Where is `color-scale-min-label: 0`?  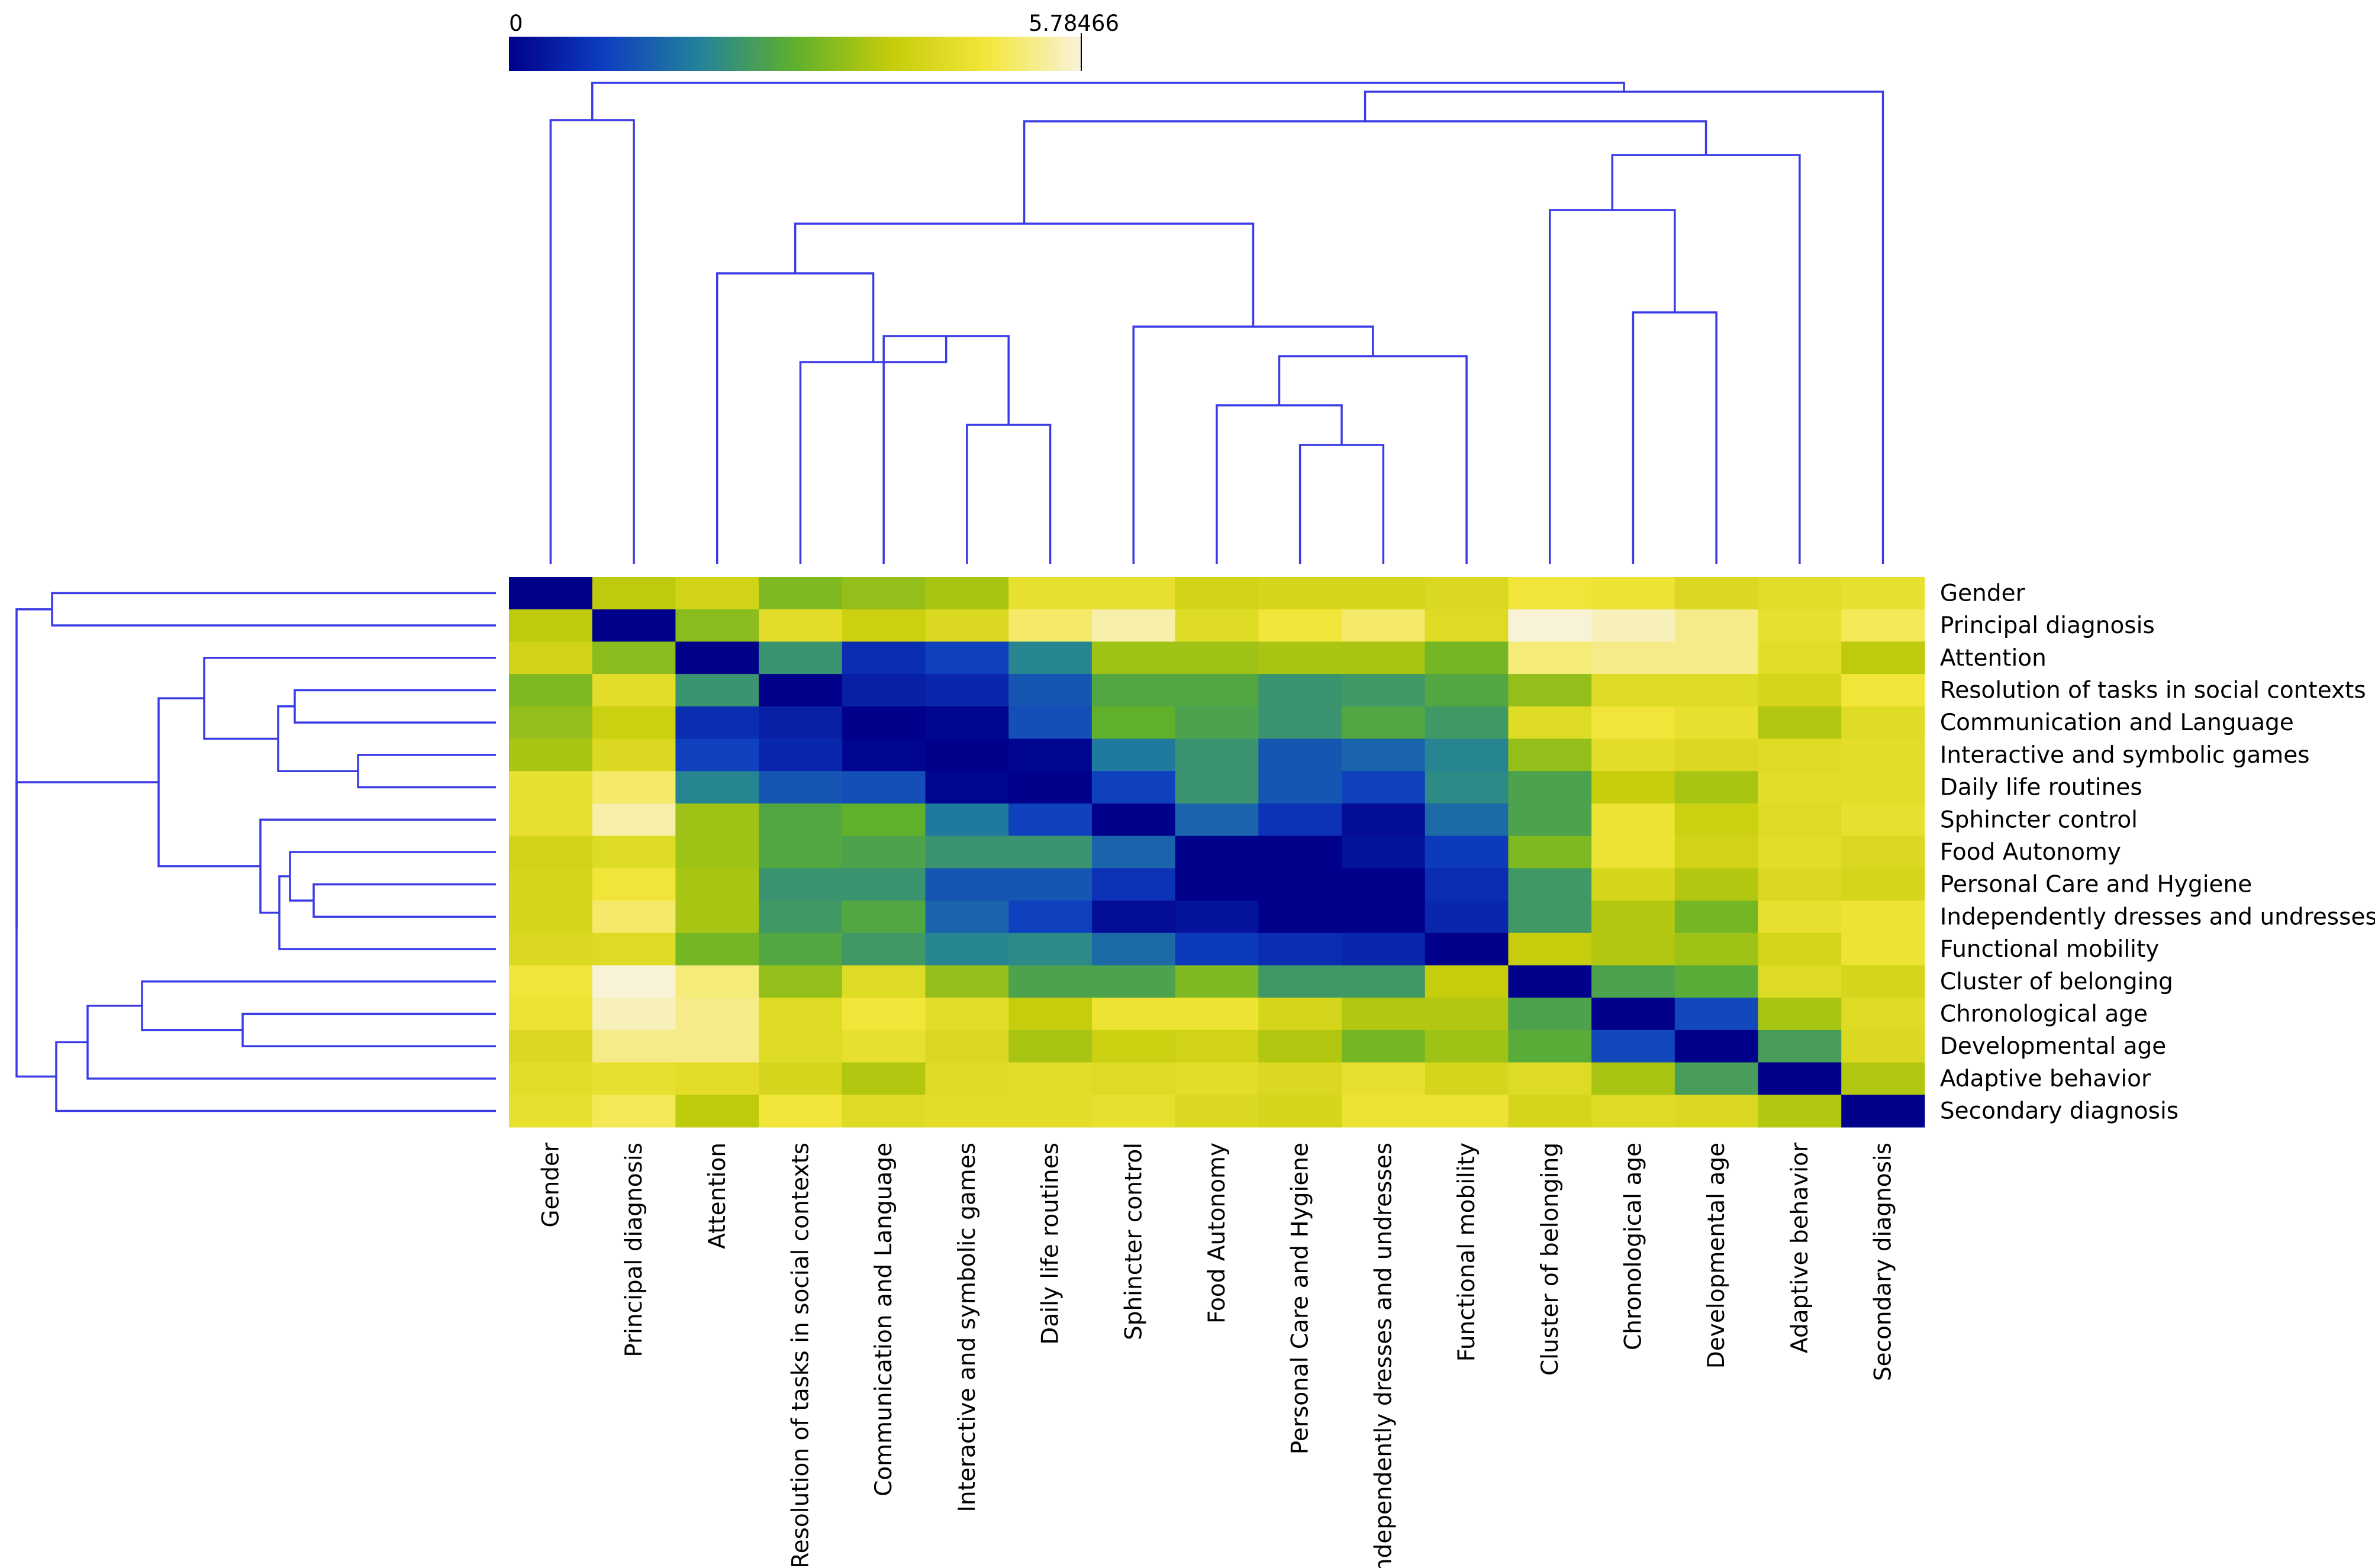
color-scale-min-label: 0 is located at coordinates (516, 23).